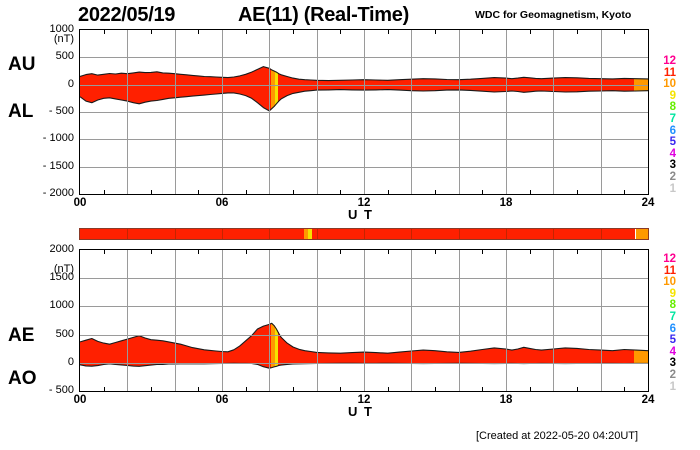 The width and height of the screenshot is (700, 450). What do you see at coordinates (58, 138) in the screenshot?
I see `y-axis-tick-label: - 1000` at bounding box center [58, 138].